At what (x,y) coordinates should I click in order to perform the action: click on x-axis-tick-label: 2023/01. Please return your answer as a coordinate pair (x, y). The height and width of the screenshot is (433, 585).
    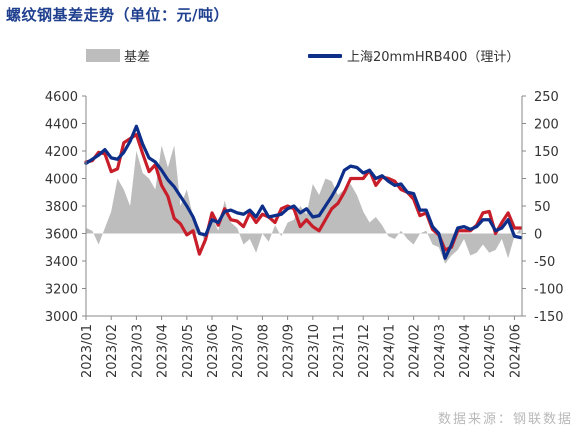
    Looking at the image, I should click on (87, 351).